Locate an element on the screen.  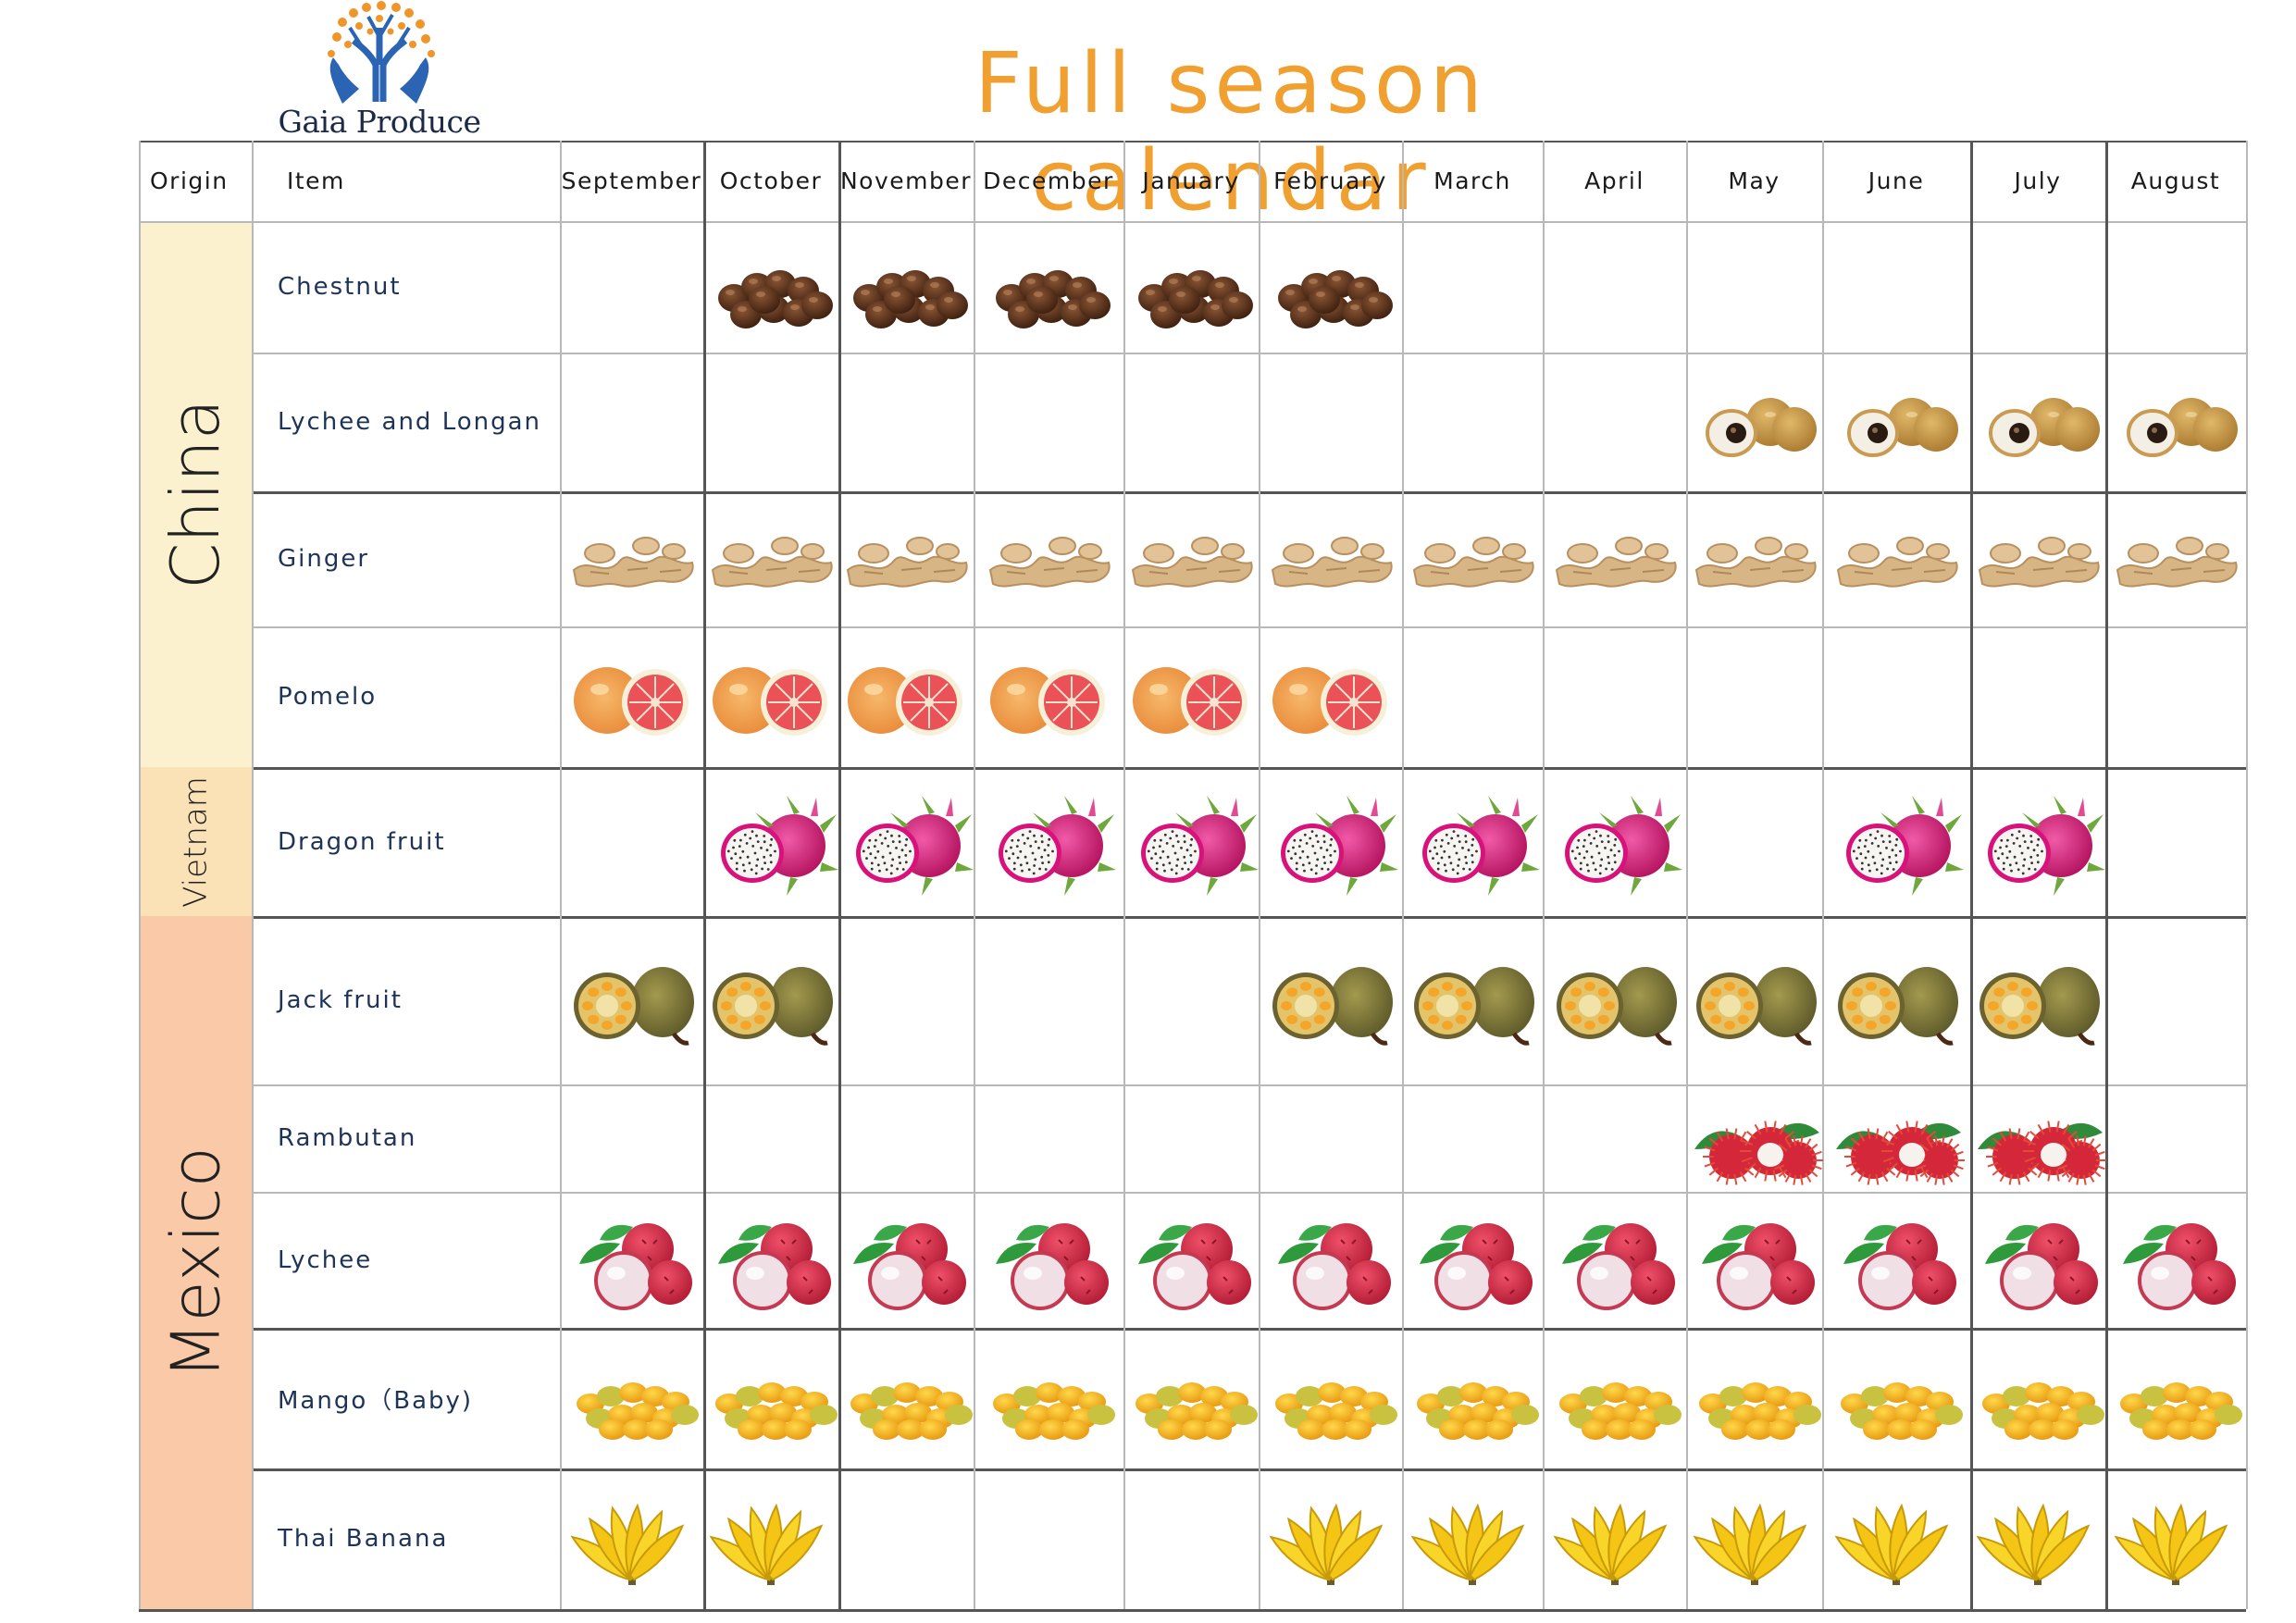
column-header-month: April is located at coordinates (1614, 180).